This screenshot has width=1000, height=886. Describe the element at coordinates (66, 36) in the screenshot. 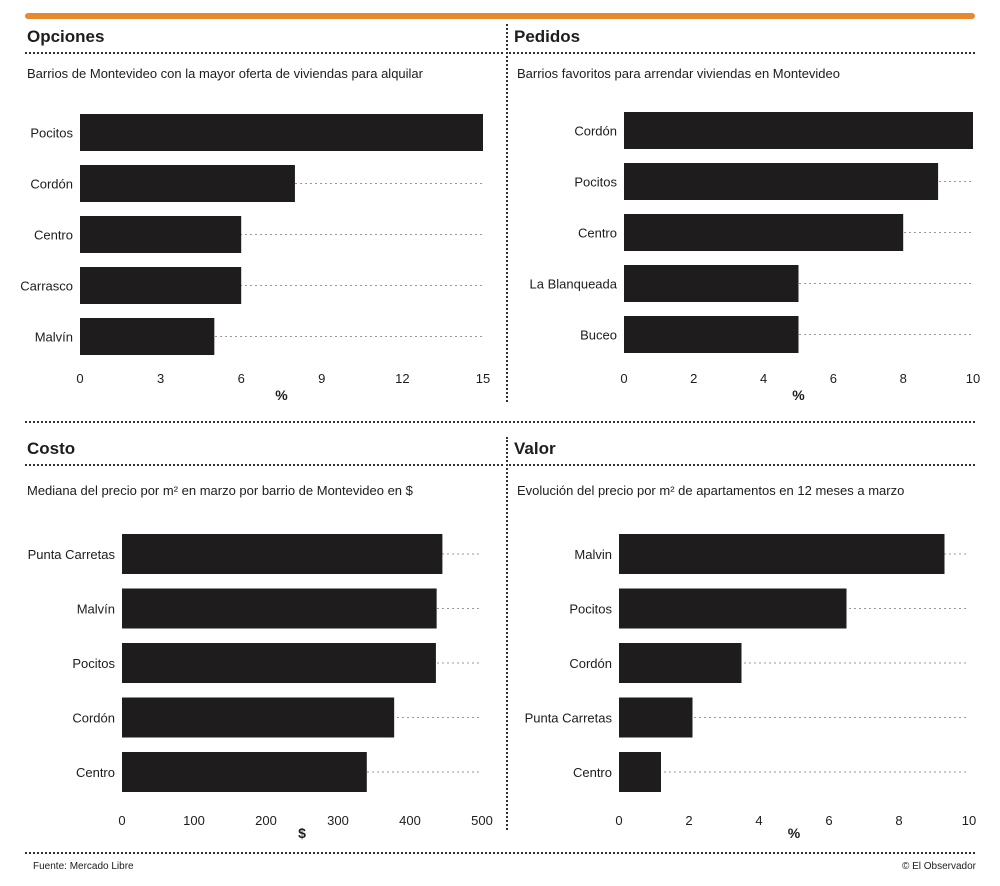

I see `panel-title: Opciones` at that location.